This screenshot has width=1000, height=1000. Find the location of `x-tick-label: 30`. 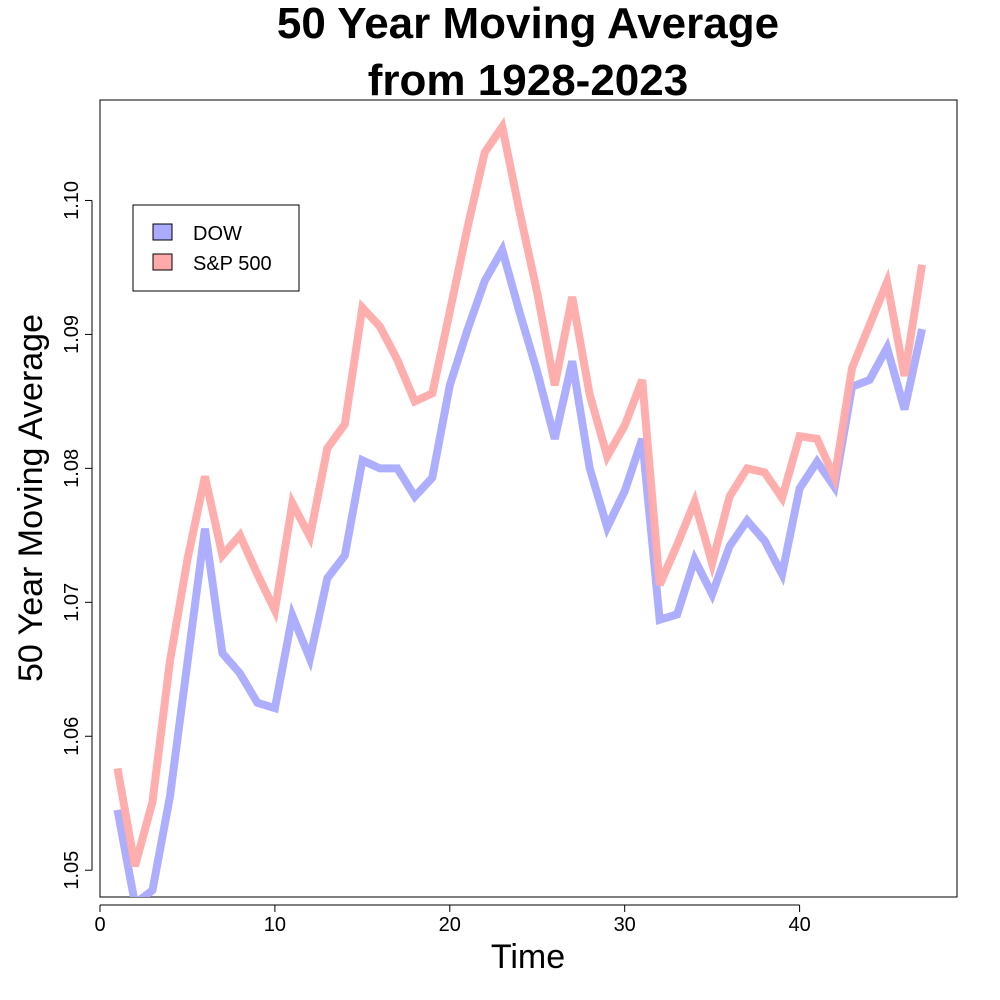

x-tick-label: 30 is located at coordinates (625, 925).